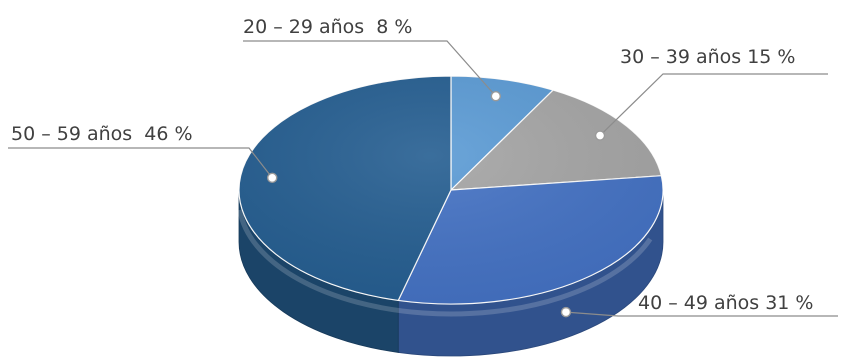 This screenshot has height=358, width=849. I want to click on slice-label-2: 40 – 49 años 31 %, so click(726, 303).